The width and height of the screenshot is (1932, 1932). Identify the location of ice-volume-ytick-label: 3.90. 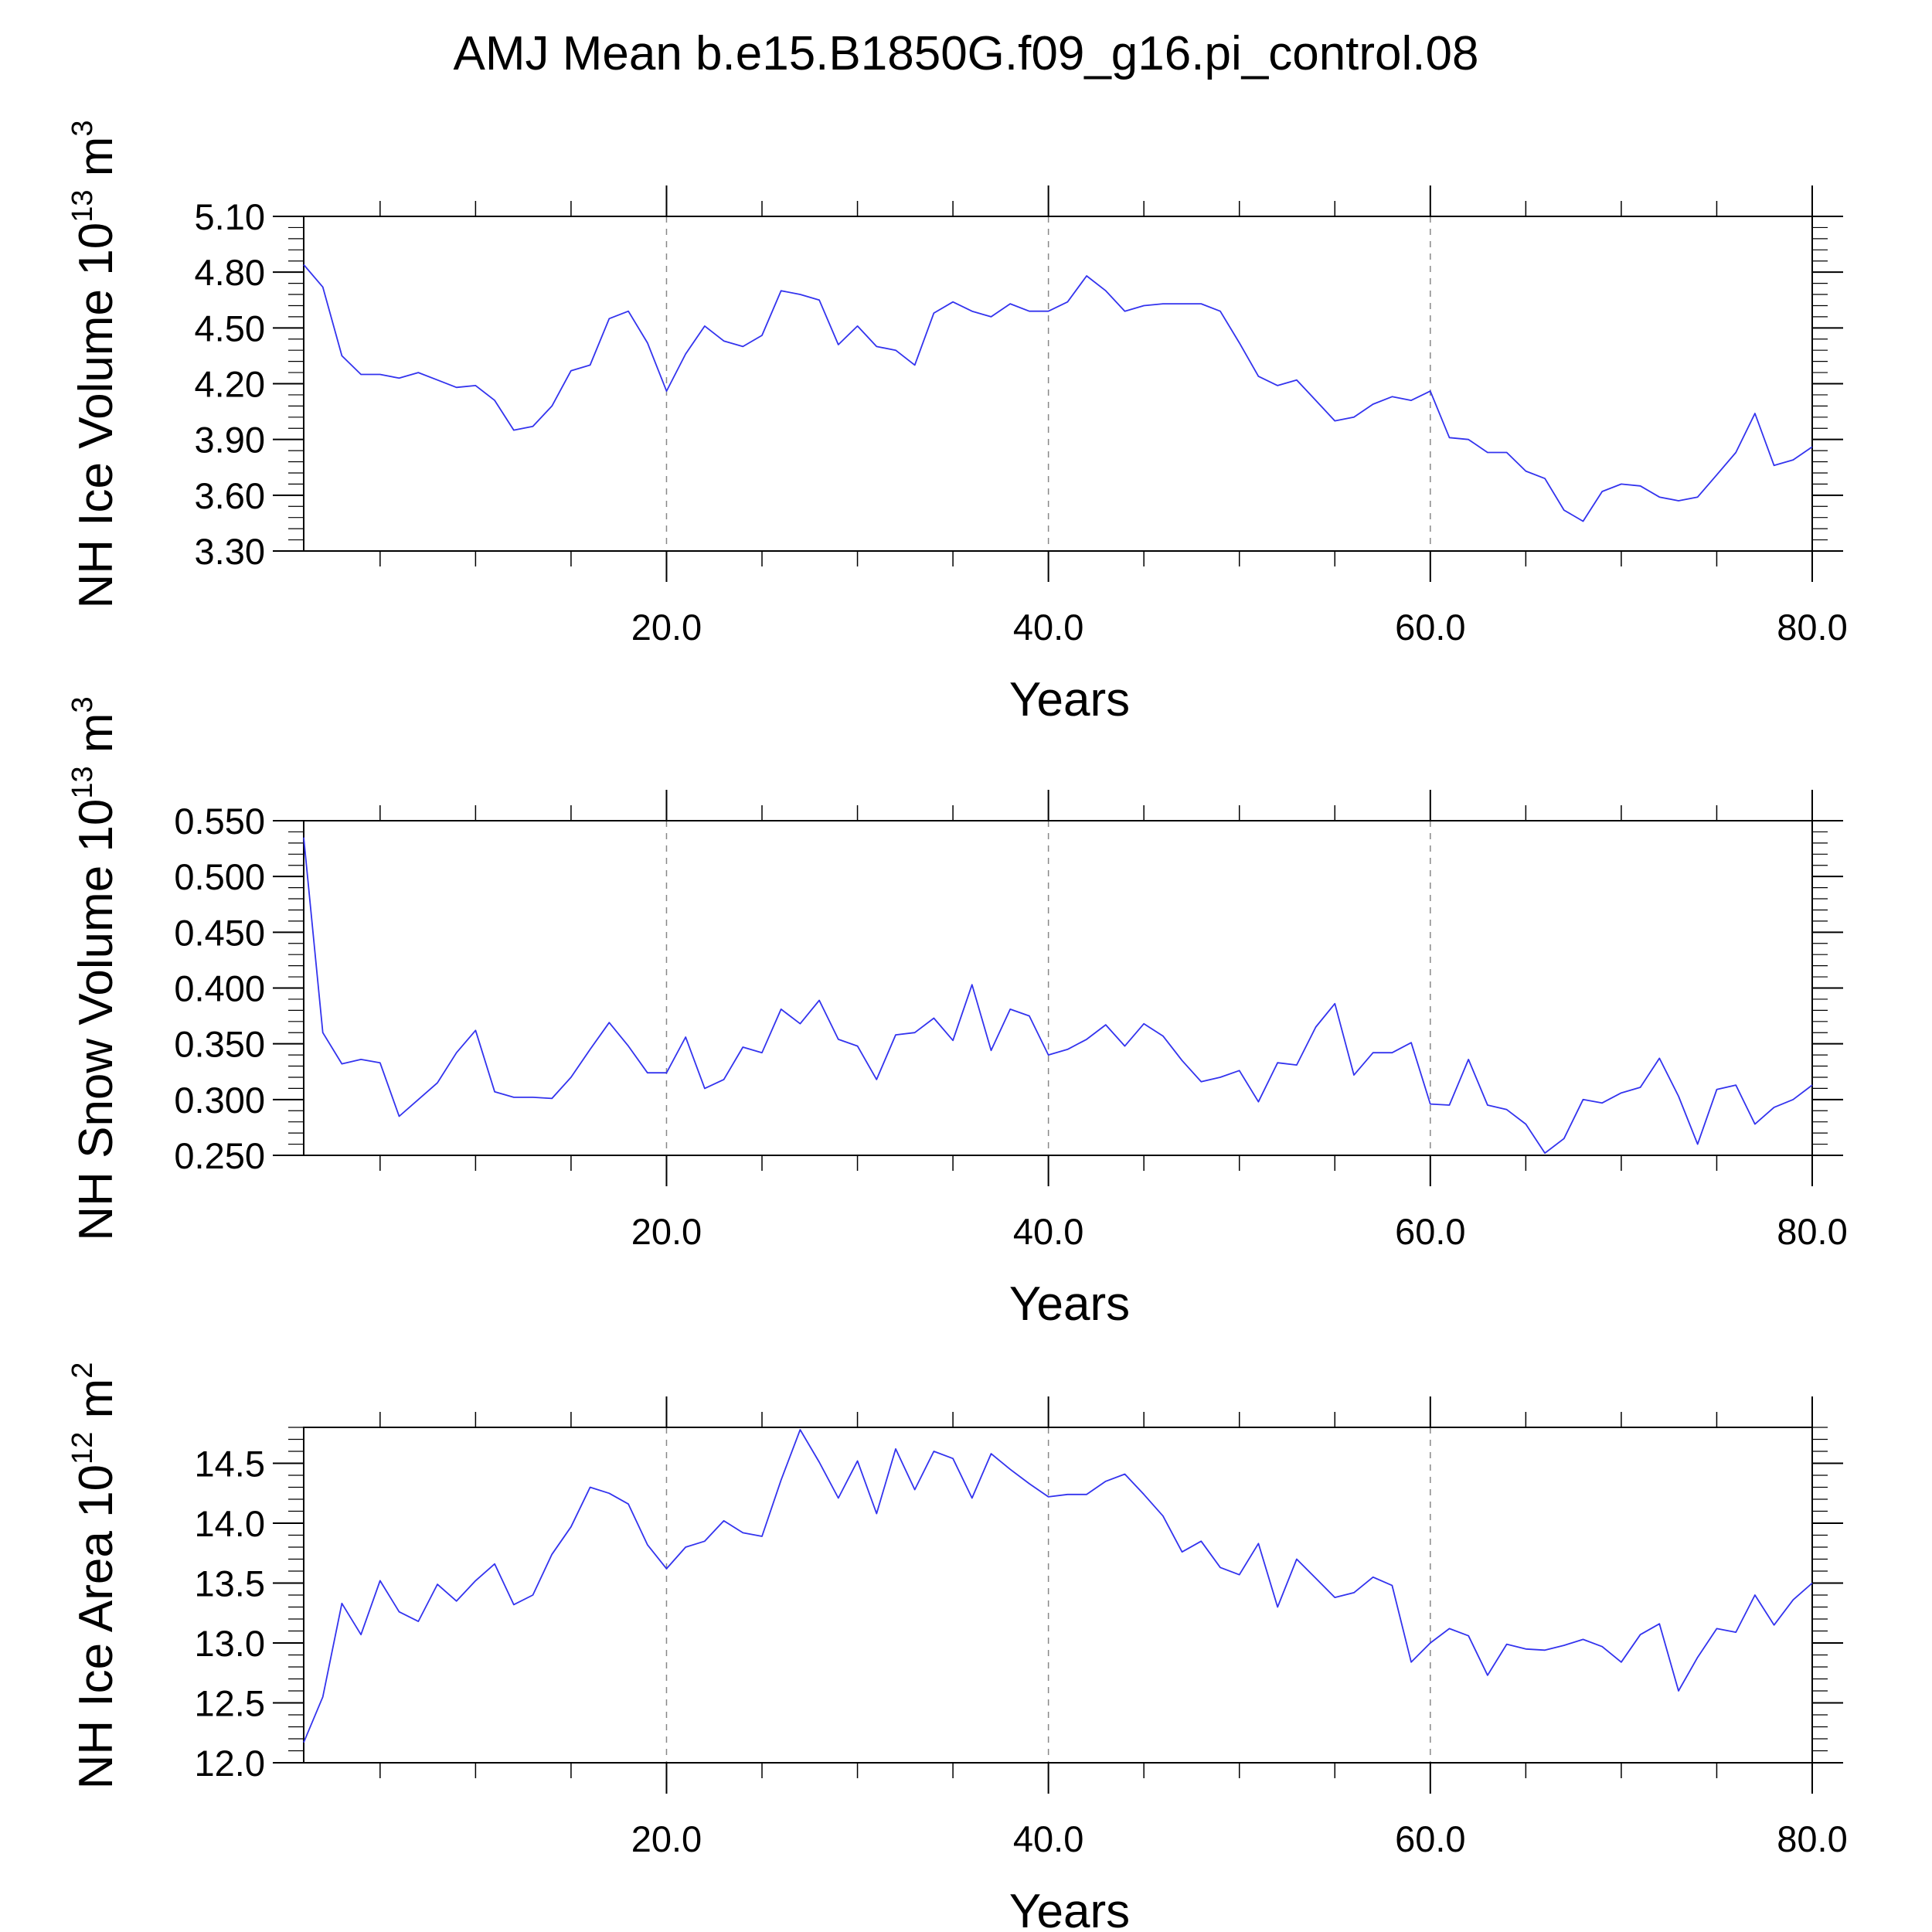
(230, 440).